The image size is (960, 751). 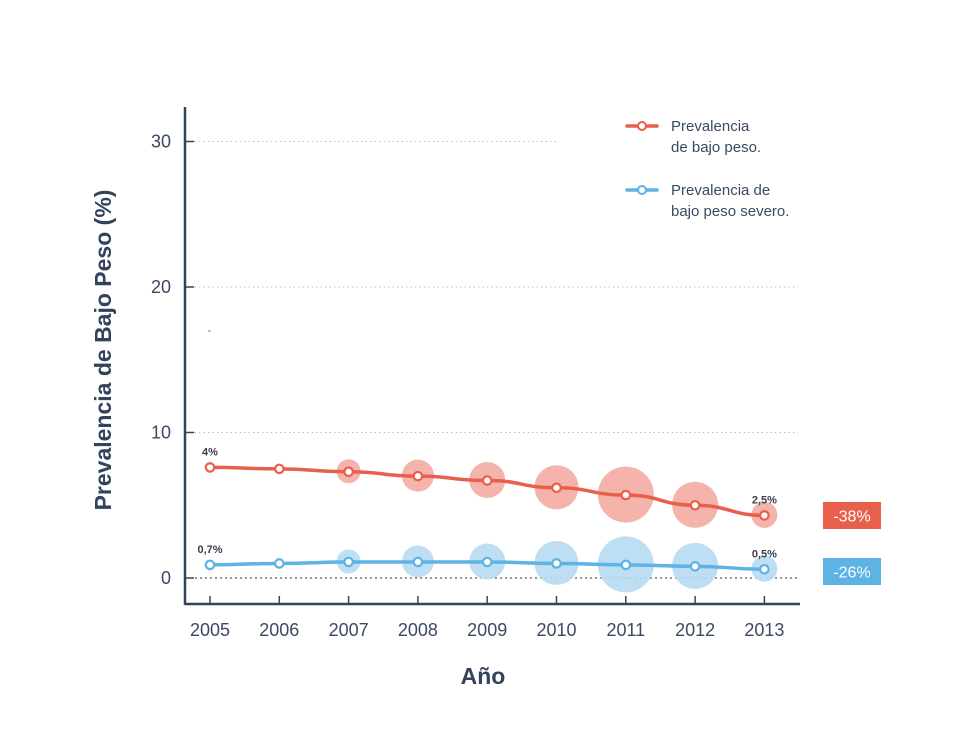 What do you see at coordinates (418, 630) in the screenshot?
I see `x-tick-label: 2008` at bounding box center [418, 630].